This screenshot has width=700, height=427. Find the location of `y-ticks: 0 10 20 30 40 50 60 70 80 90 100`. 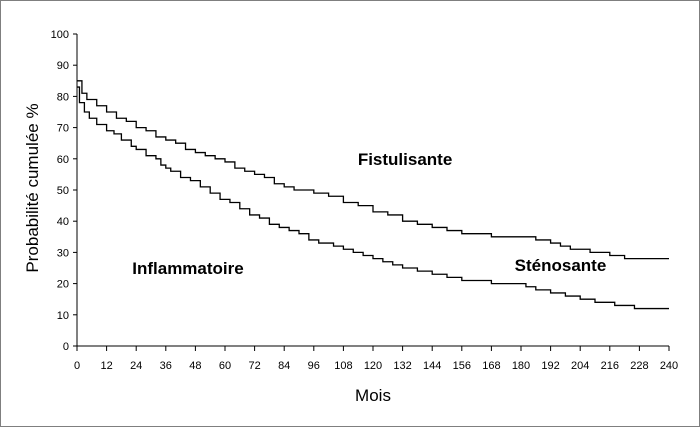

y-ticks: 0 10 20 30 40 50 60 70 80 90 100 is located at coordinates (64, 191).